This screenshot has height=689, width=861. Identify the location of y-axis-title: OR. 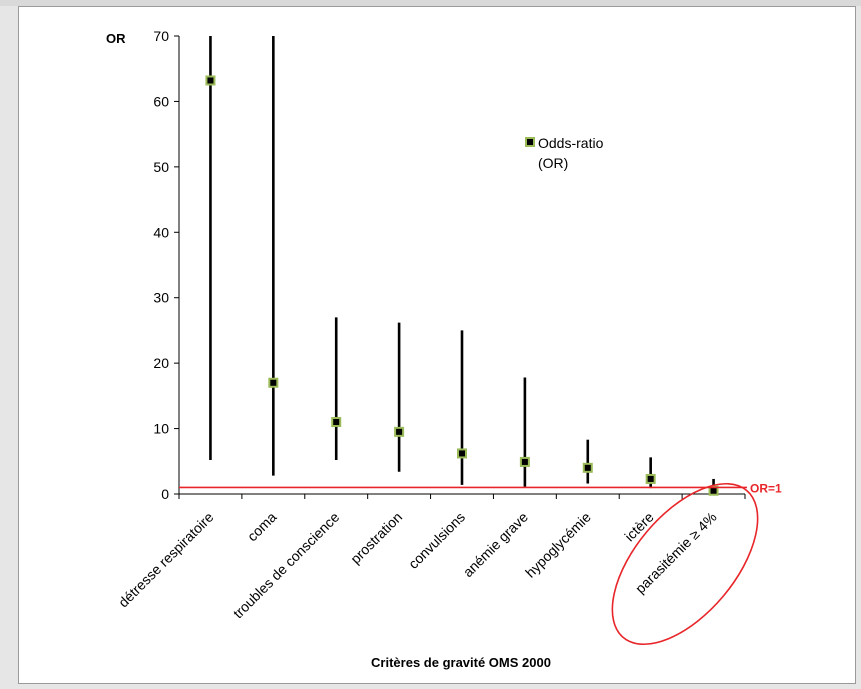
(116, 38).